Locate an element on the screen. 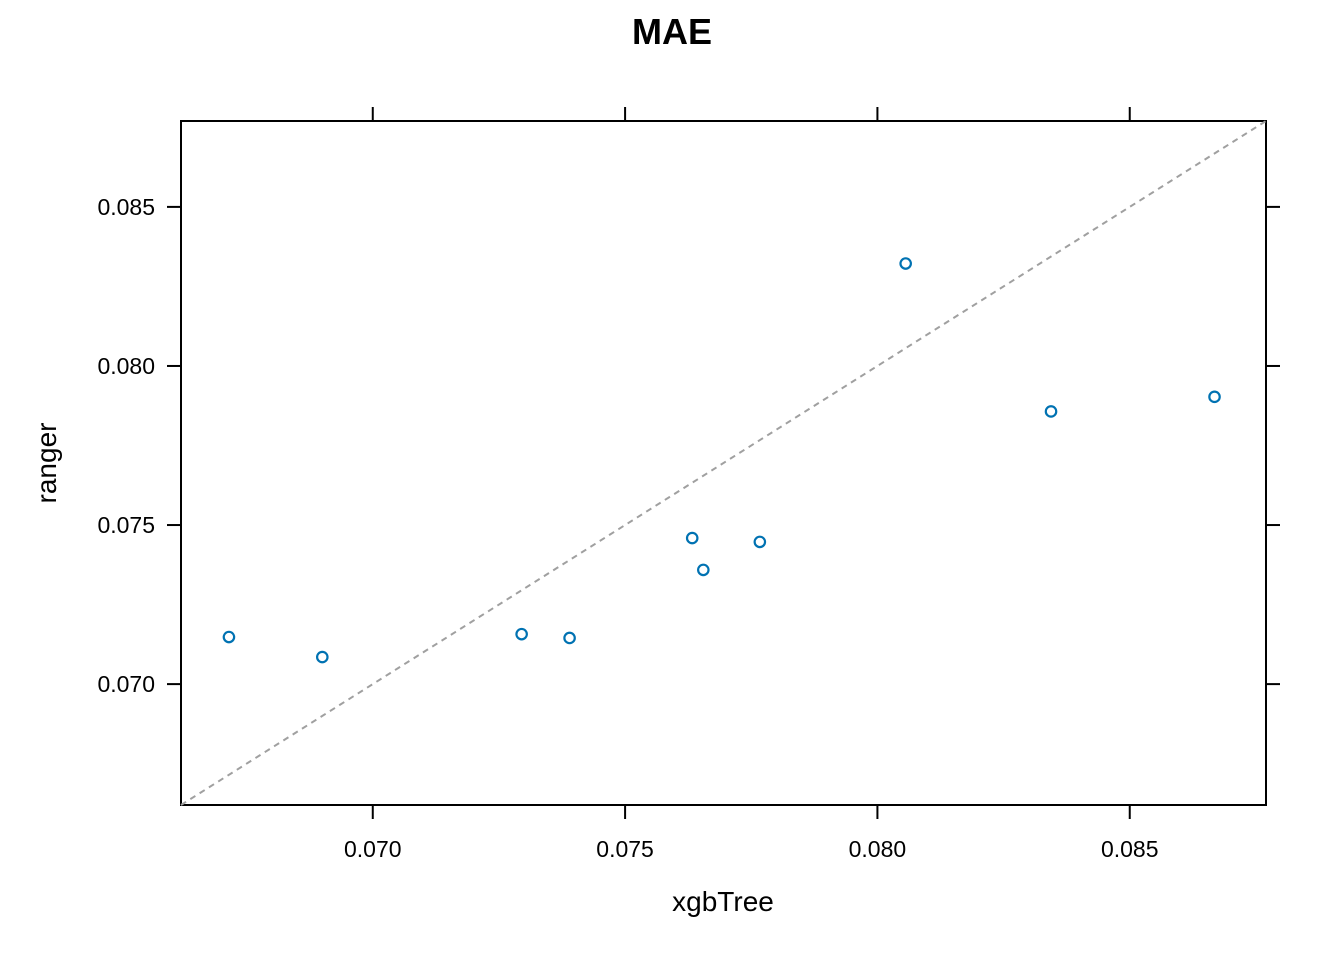 The image size is (1344, 960). x-axis-label: xgbTree is located at coordinates (723, 901).